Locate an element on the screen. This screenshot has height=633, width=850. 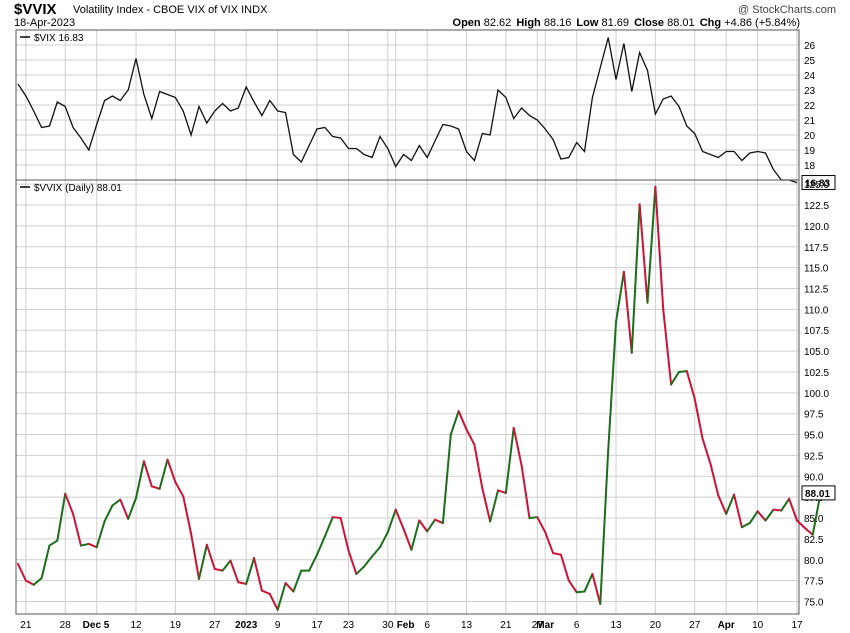
y-tick-label: 77.5 is located at coordinates (814, 582).